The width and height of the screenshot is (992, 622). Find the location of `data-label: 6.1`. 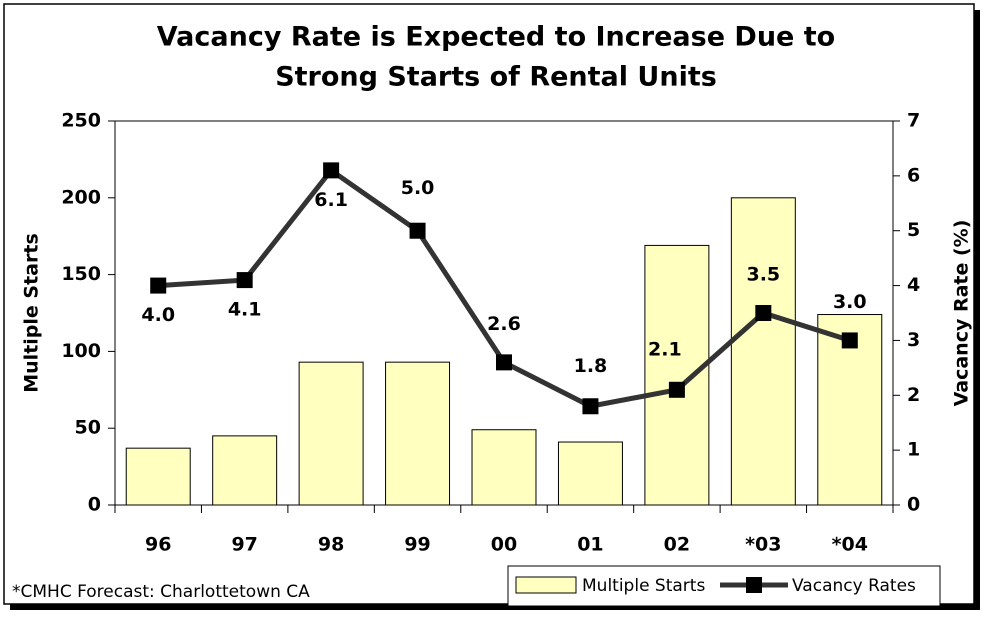

data-label: 6.1 is located at coordinates (331, 200).